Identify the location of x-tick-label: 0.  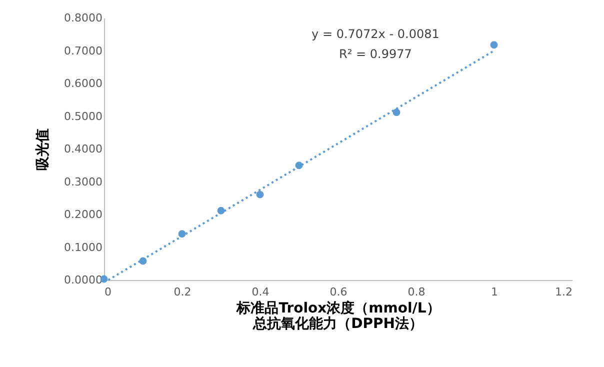
(108, 292).